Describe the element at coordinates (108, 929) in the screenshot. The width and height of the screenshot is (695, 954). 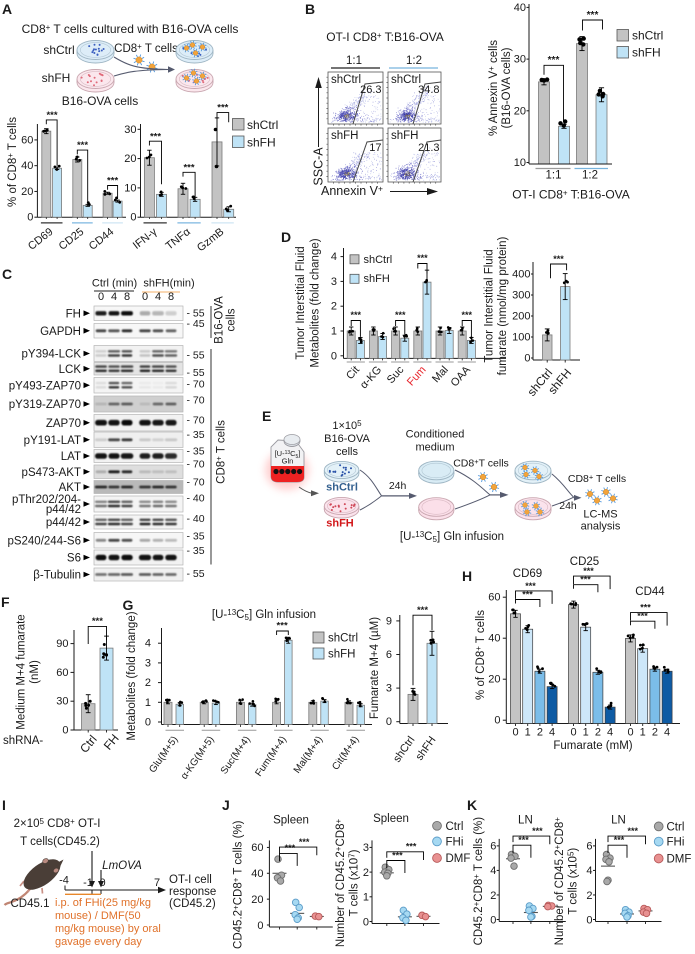
I see `svg-text: mg/kg mouse) by oral` at that location.